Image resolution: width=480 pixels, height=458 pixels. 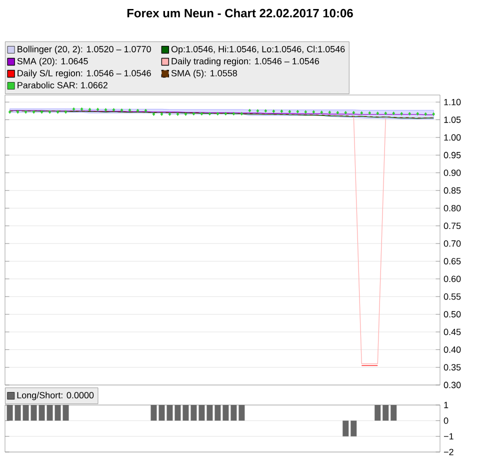 What do you see at coordinates (452, 261) in the screenshot?
I see `y-tick-label: 0.65` at bounding box center [452, 261].